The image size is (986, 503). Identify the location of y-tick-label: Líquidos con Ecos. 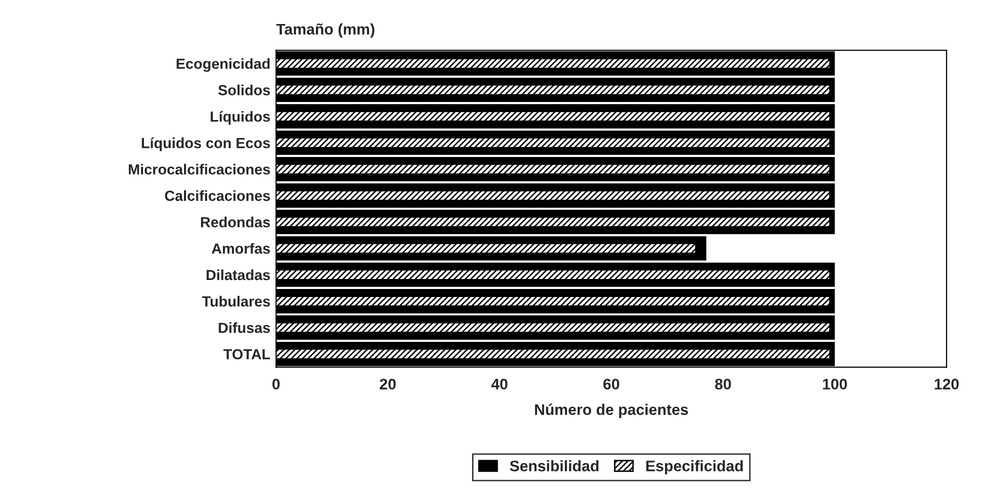
(206, 144).